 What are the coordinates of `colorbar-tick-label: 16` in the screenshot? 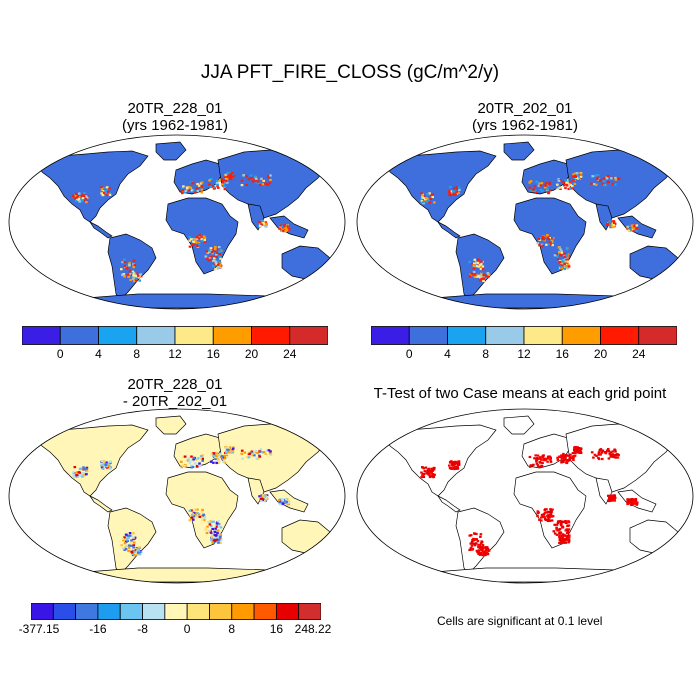 It's located at (562, 354).